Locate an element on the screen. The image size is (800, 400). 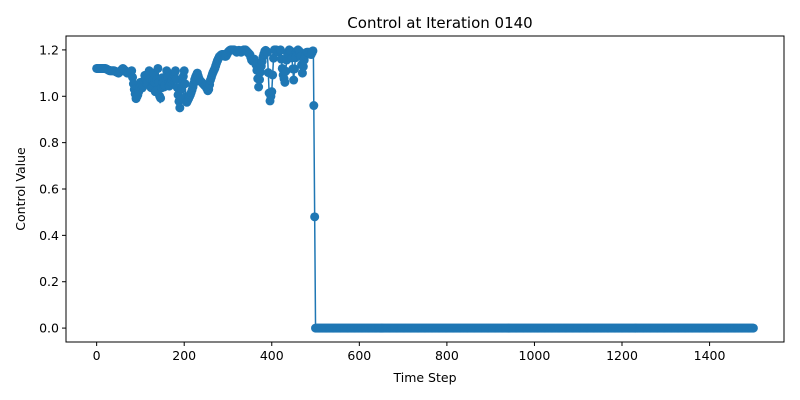
y-tick-label: 0.4 is located at coordinates (49, 235).